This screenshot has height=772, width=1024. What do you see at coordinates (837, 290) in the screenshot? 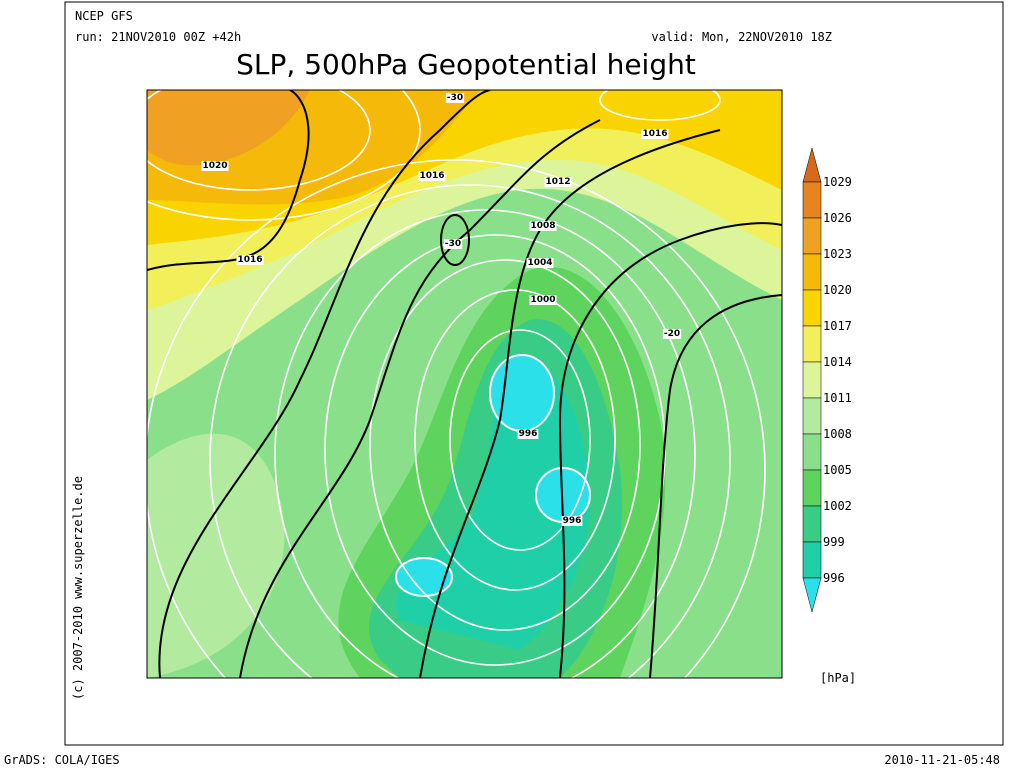
I see `colorbar-label: 1020` at bounding box center [837, 290].